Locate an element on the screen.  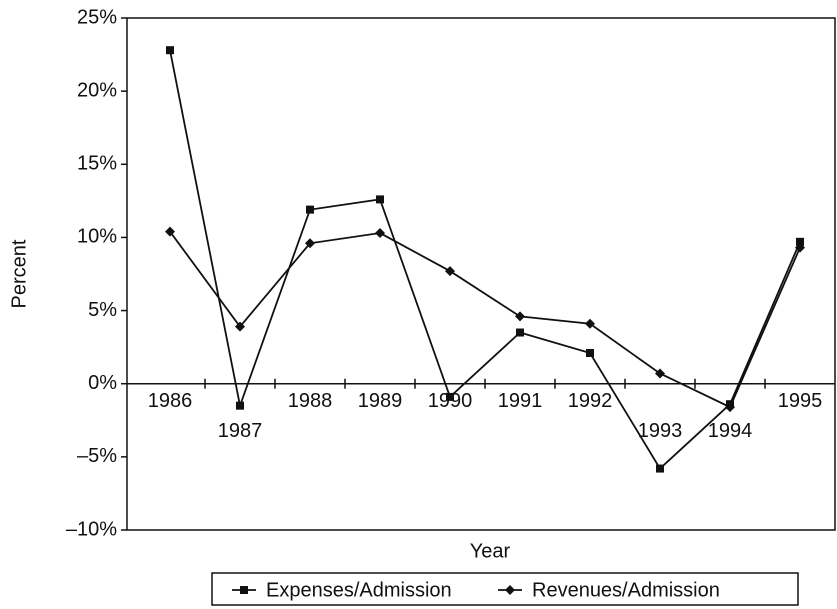
y-tick-label: 25% is located at coordinates (97, 17).